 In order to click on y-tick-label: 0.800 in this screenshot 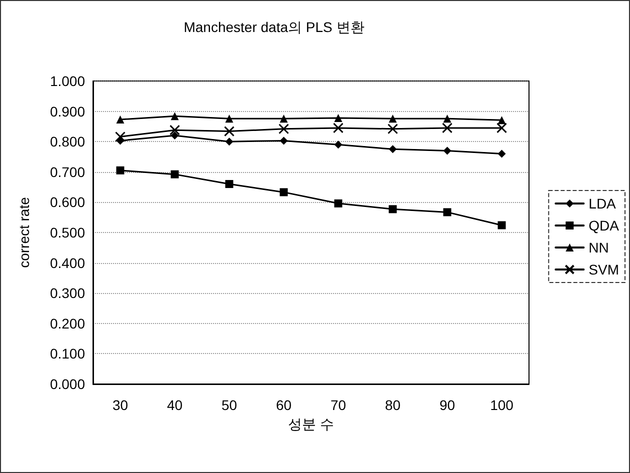, I will do `click(68, 142)`.